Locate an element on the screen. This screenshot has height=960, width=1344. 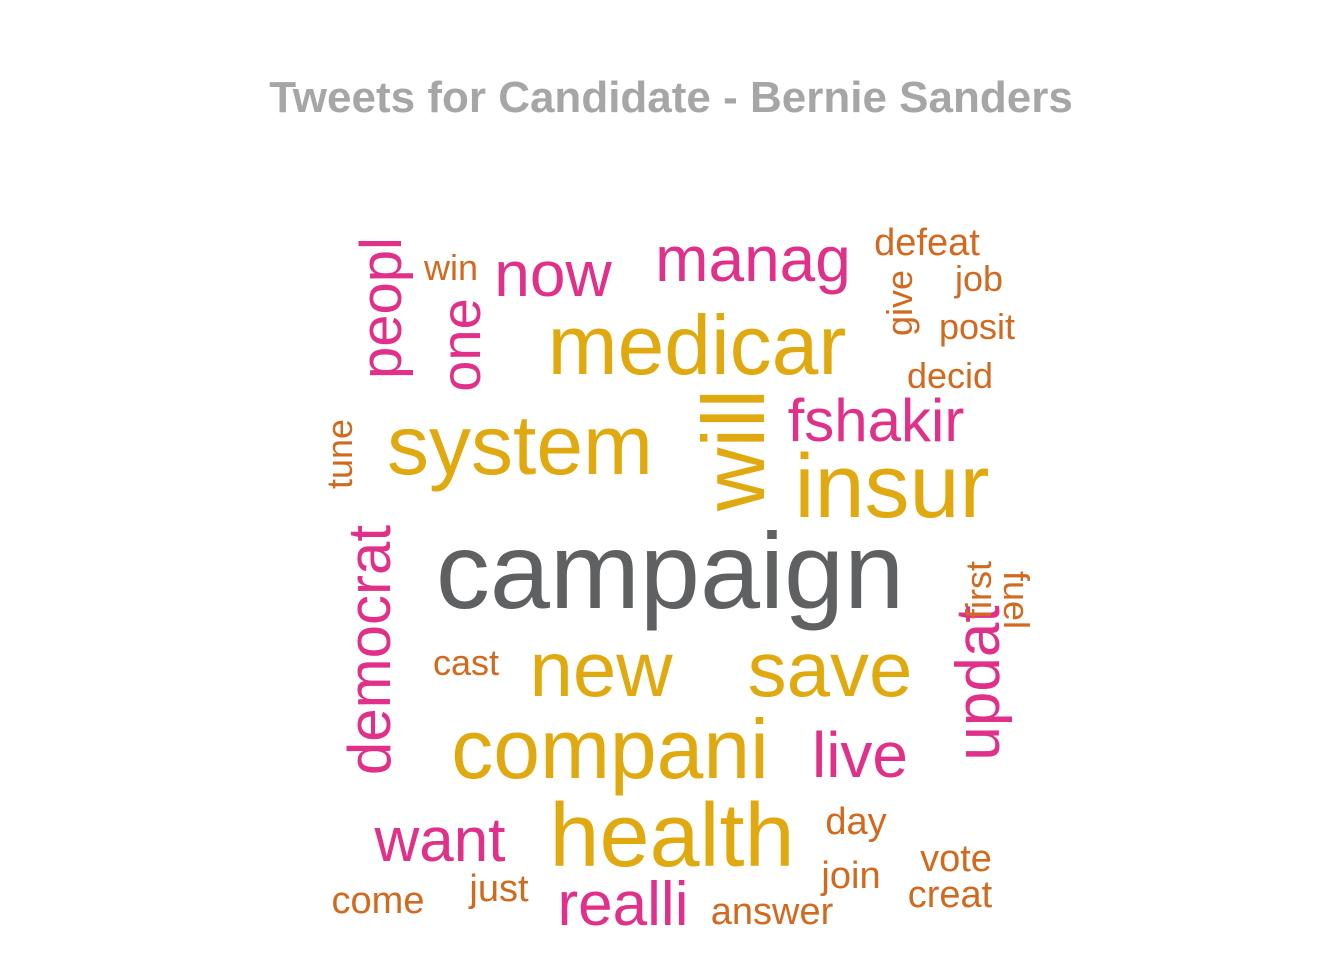
word-updat: updat is located at coordinates (978, 682).